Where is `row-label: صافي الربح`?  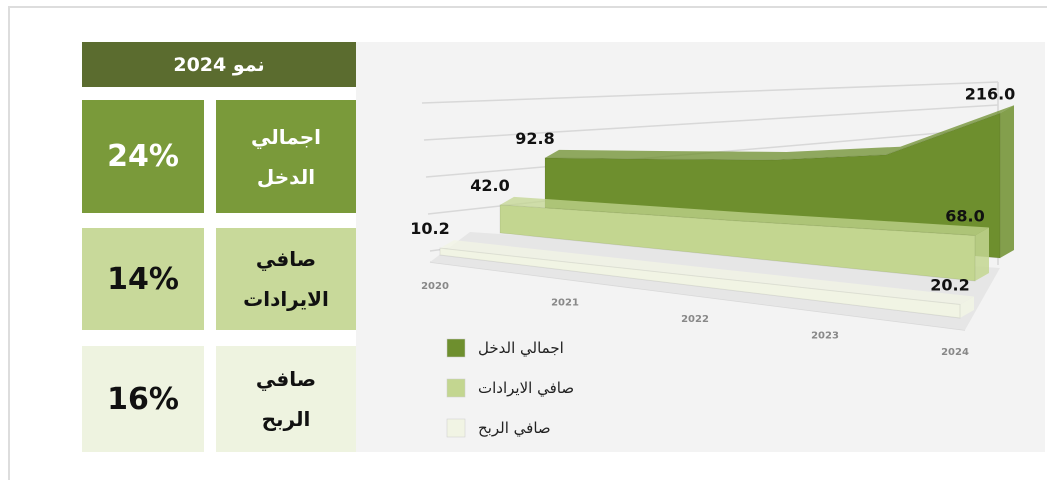 row-label: صافي الربح is located at coordinates (286, 399).